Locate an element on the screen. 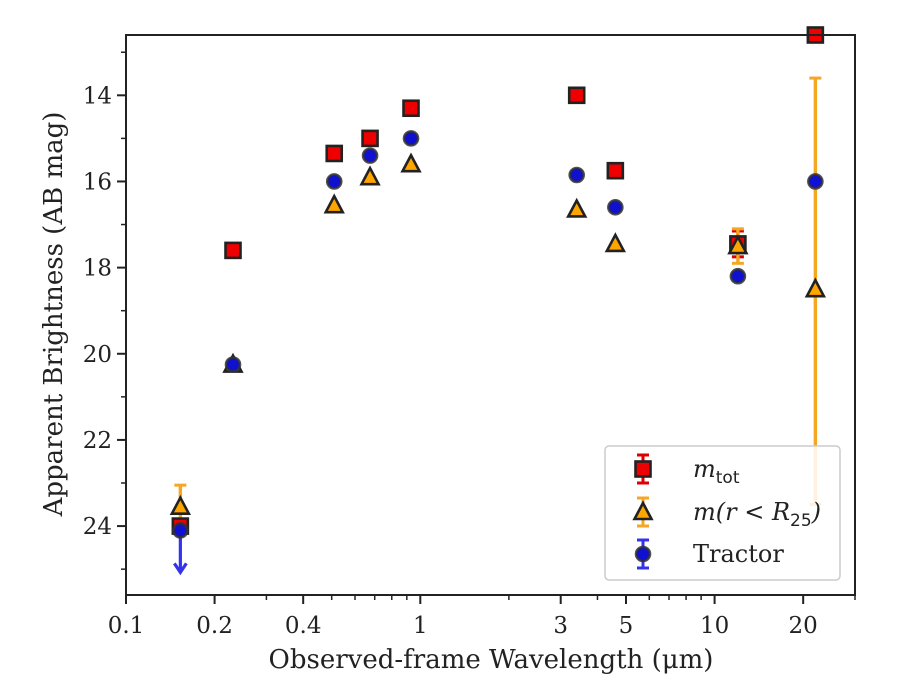 Image resolution: width=900 pixels, height=700 pixels. legend-label-base: m is located at coordinates (704, 469).